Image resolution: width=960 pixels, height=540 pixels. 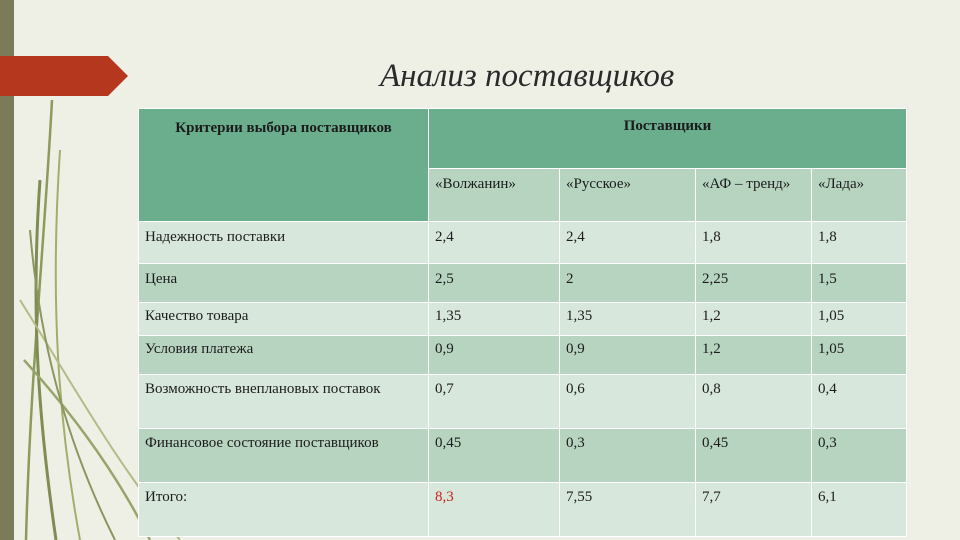 I want to click on supplier-name: «Русское», so click(x=627, y=195).